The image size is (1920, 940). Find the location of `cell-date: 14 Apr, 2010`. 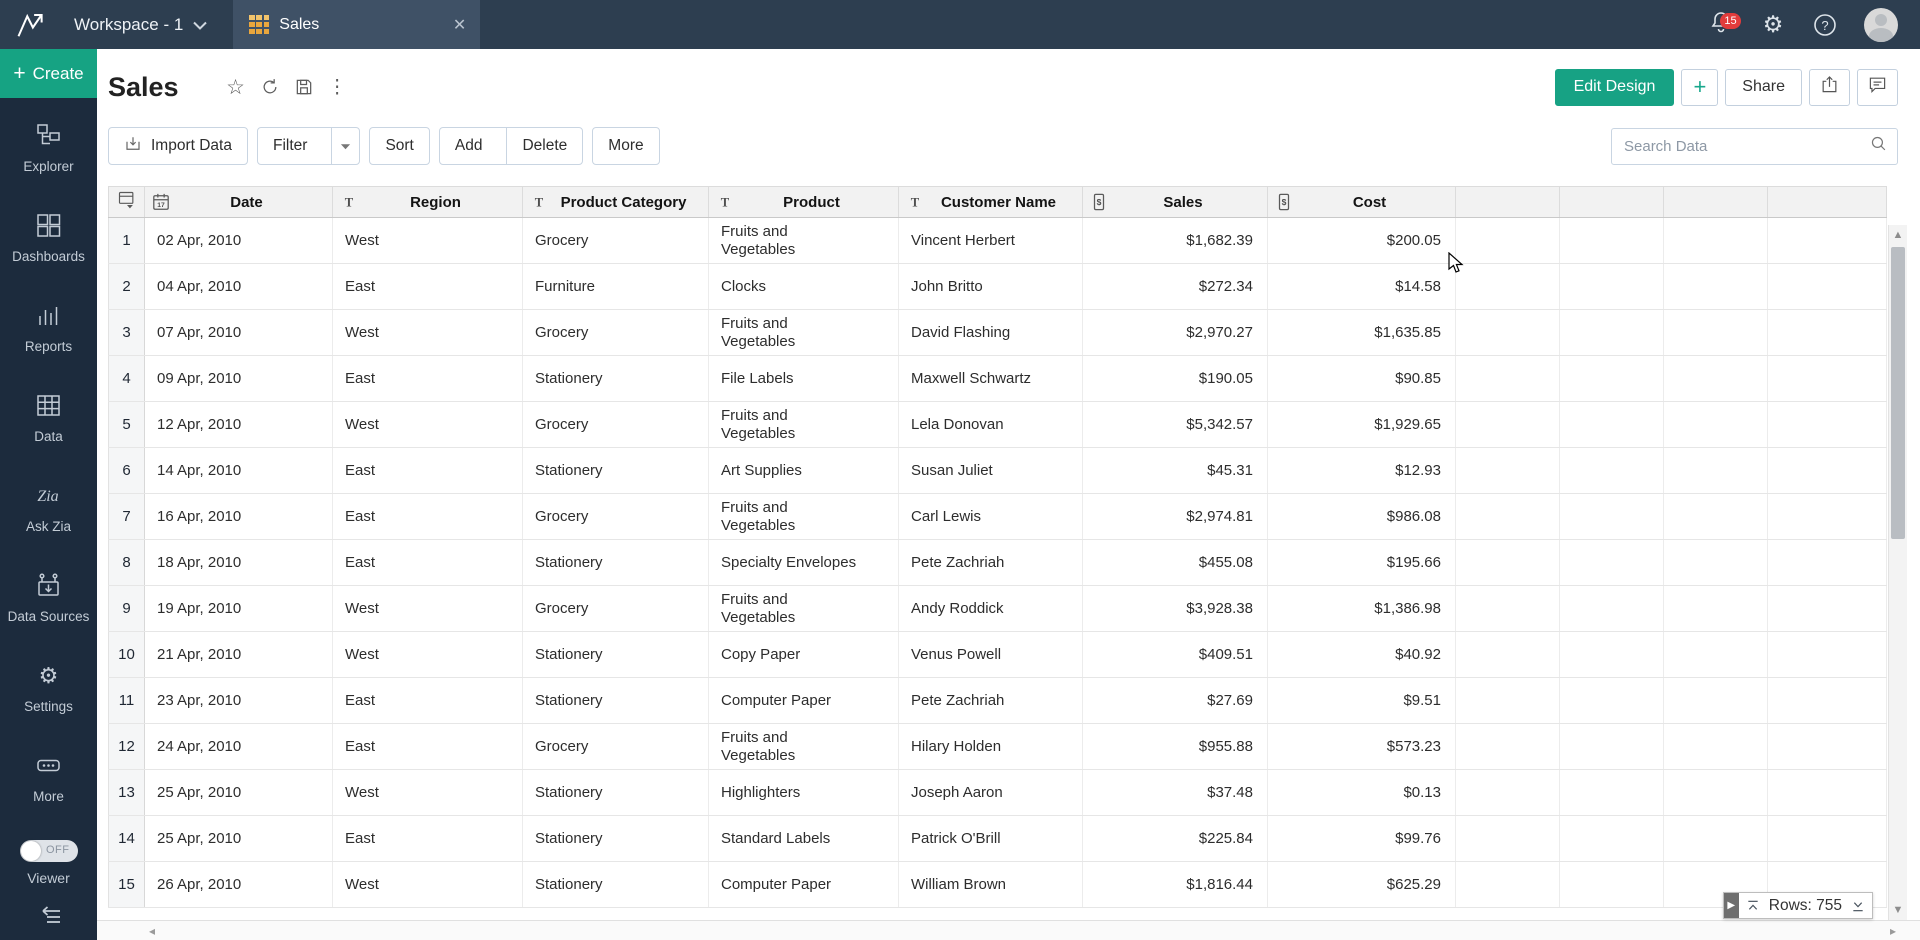

cell-date: 14 Apr, 2010 is located at coordinates (238, 470).